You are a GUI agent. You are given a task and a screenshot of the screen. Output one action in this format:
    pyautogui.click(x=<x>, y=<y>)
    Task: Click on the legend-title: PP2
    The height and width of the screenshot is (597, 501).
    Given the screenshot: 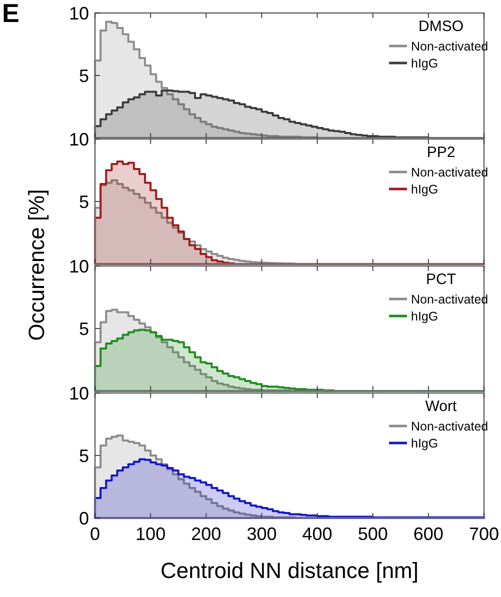 What is the action you would take?
    pyautogui.click(x=441, y=152)
    